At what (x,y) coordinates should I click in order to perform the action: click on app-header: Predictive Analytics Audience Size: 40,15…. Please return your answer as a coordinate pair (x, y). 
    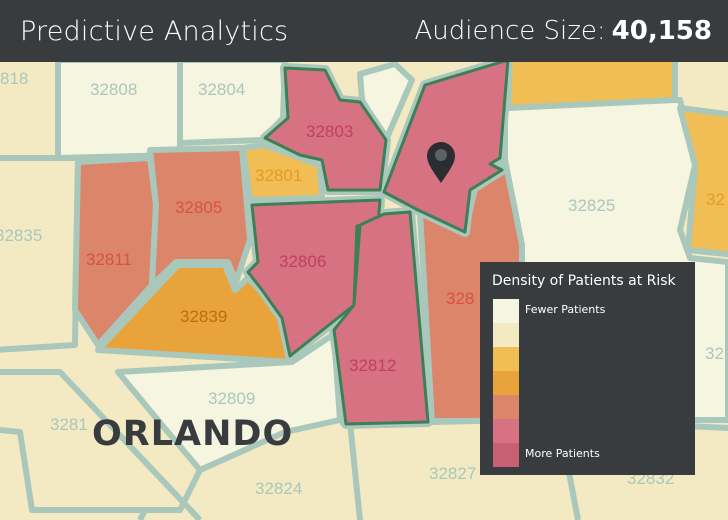
    Looking at the image, I should click on (364, 31).